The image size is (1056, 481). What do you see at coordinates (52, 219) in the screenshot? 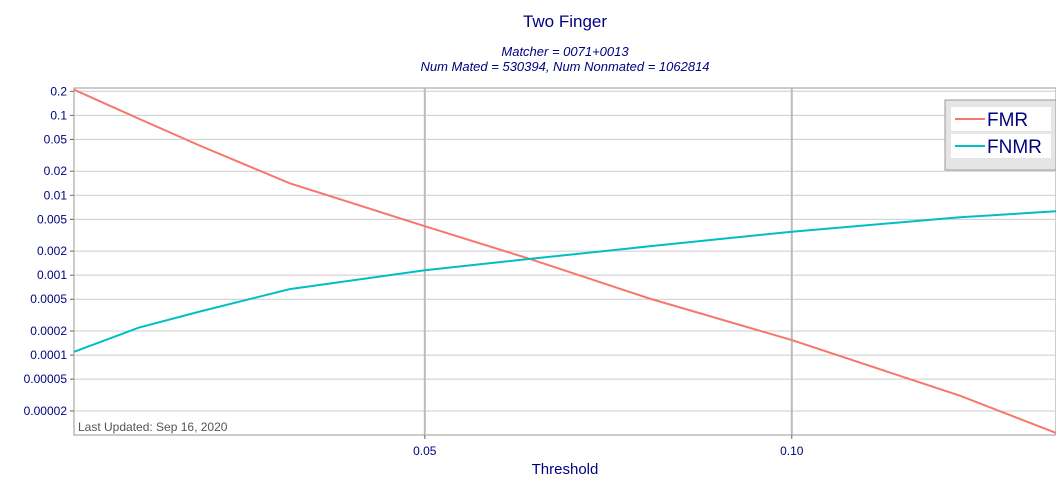
I see `y-tick-label: 0.005` at bounding box center [52, 219].